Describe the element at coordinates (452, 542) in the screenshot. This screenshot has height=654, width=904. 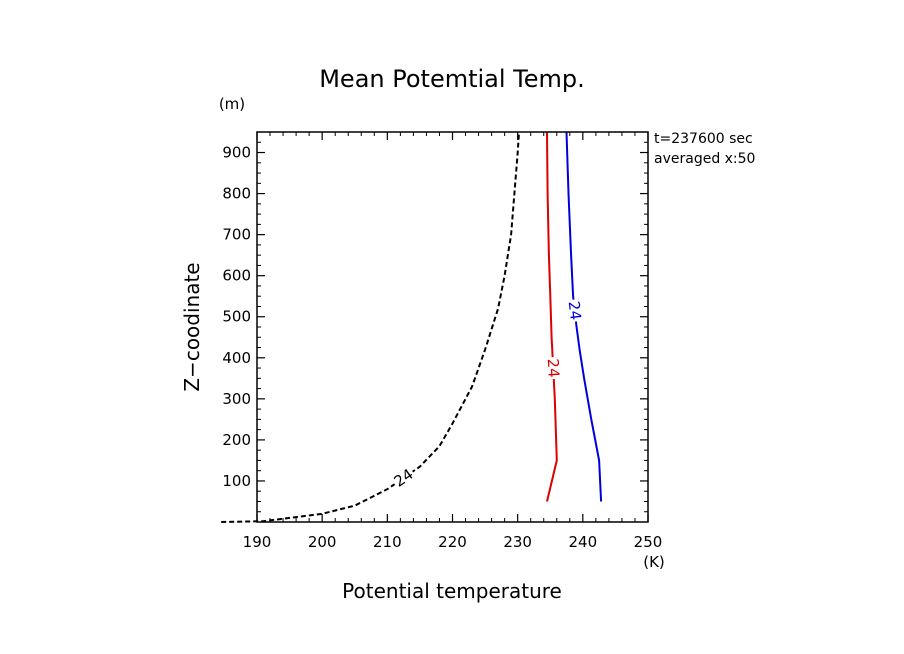
I see `x-tick-label: 220` at that location.